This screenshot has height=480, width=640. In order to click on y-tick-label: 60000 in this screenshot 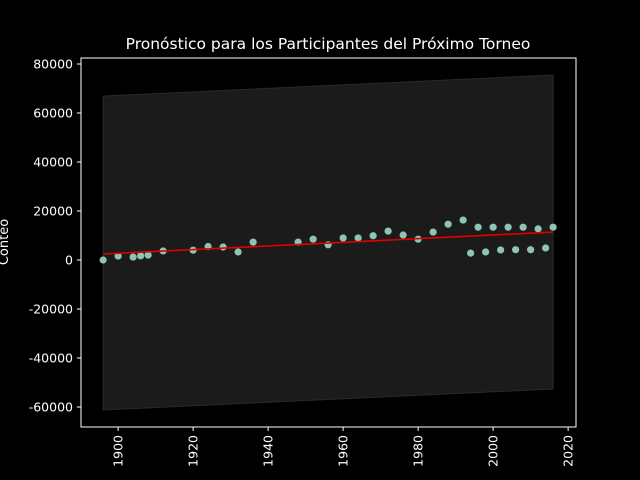, I will do `click(53, 113)`.